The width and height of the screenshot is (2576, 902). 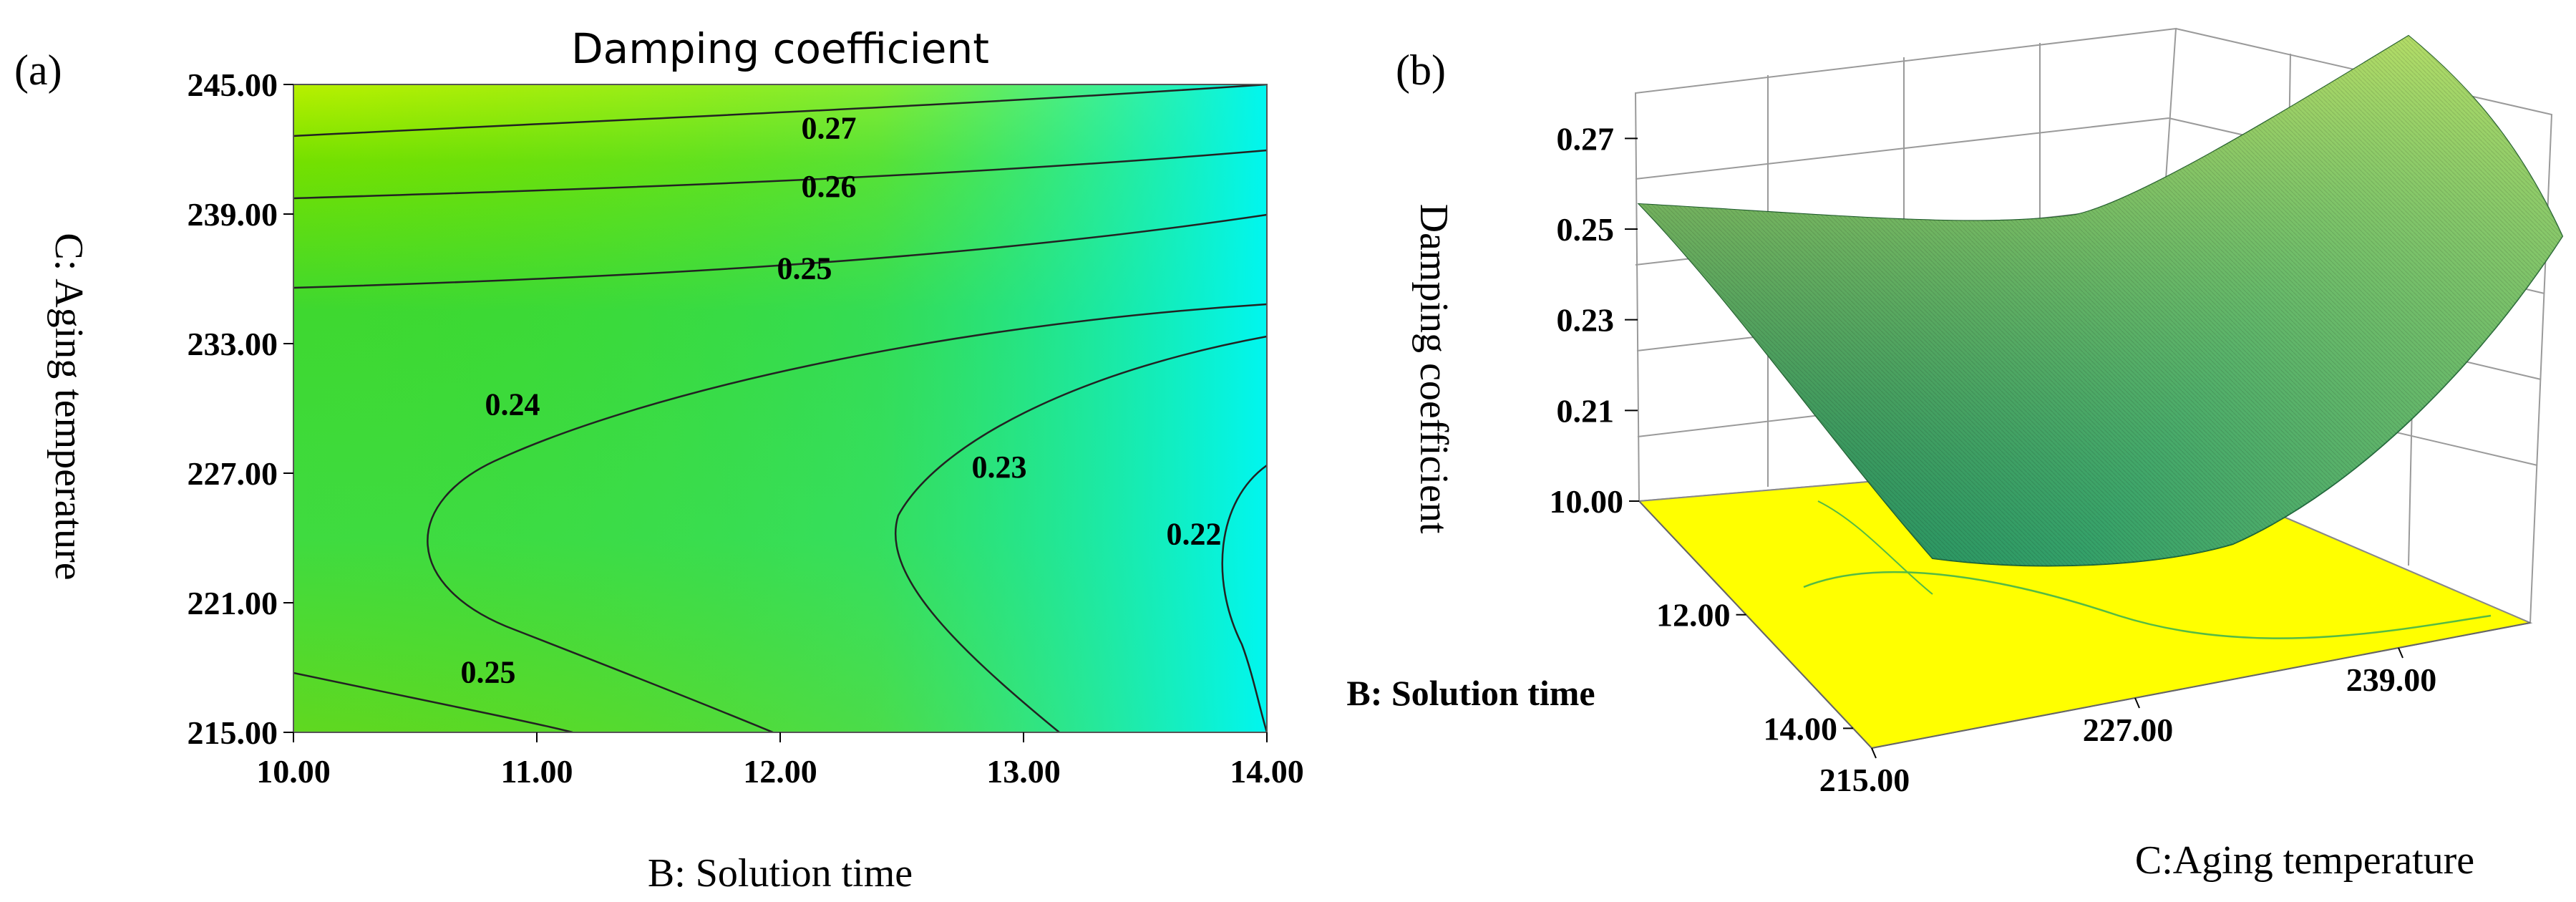 I want to click on z-tick-label: 0.21, so click(x=1586, y=411).